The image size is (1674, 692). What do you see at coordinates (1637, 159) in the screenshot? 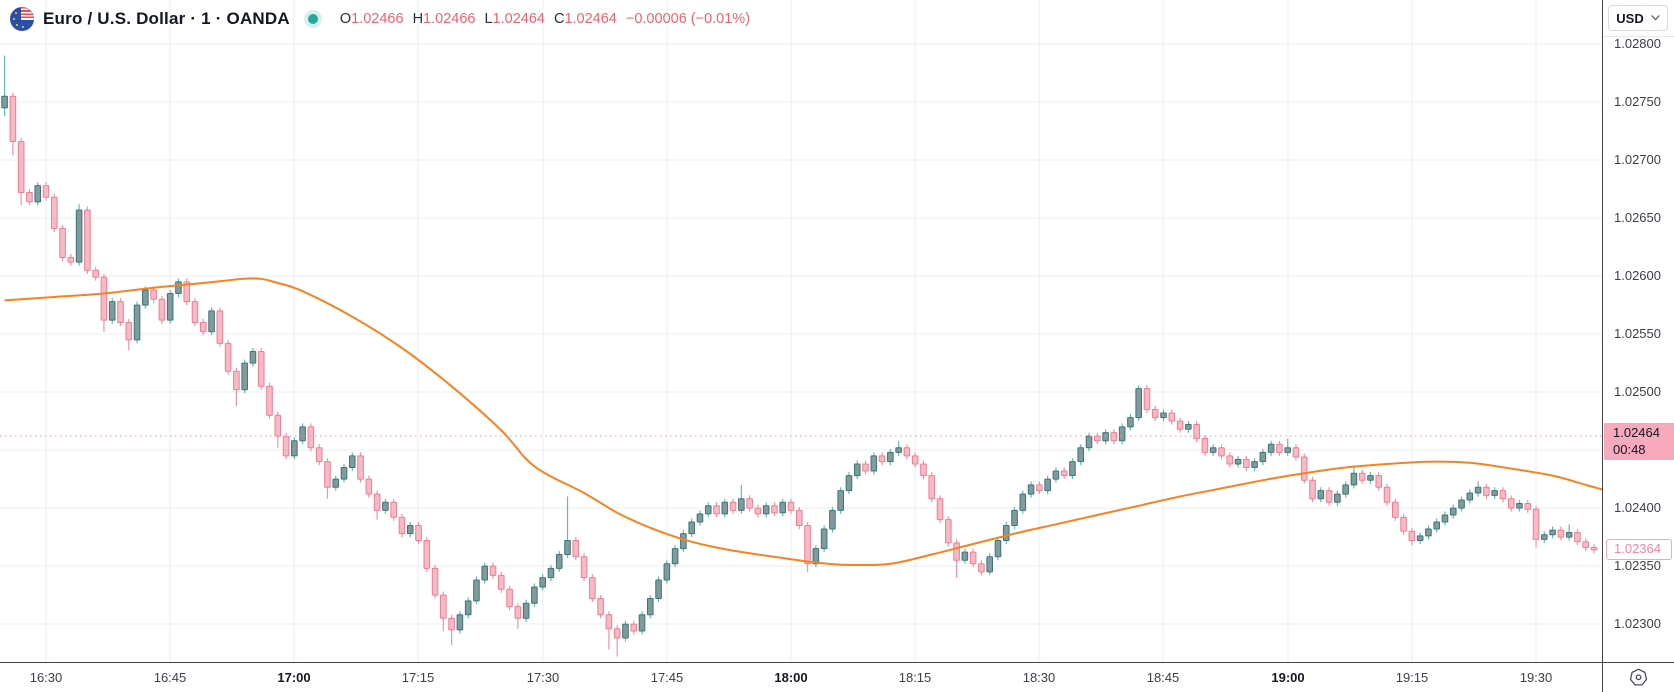
I see `price-axis-label: 1.02700` at bounding box center [1637, 159].